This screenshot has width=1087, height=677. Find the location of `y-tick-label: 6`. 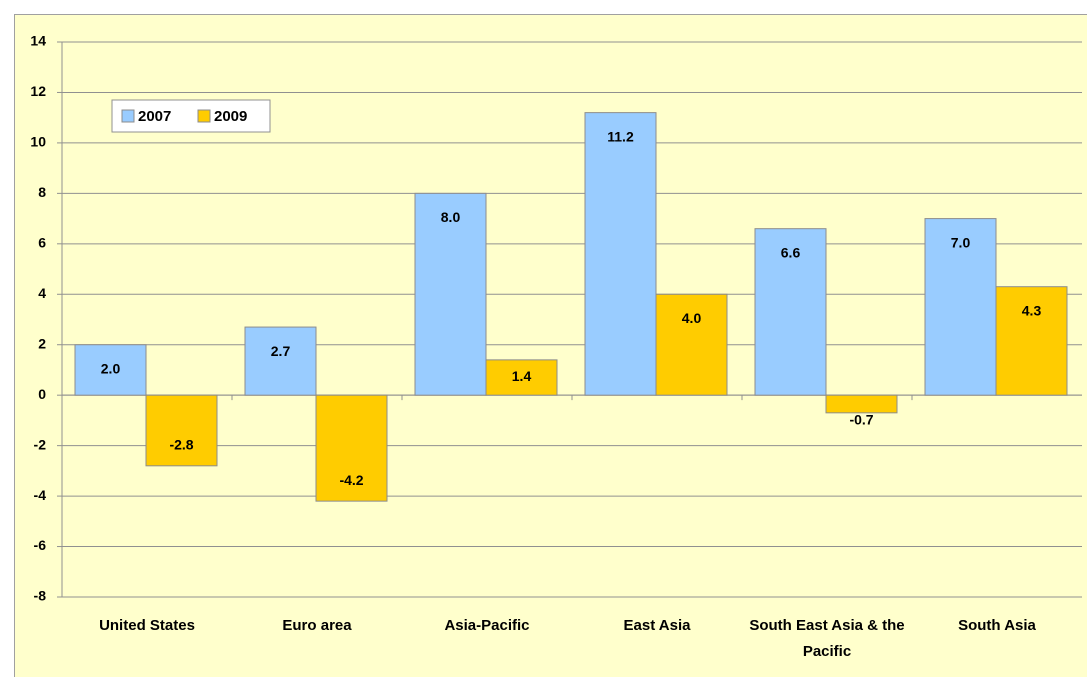

y-tick-label: 6 is located at coordinates (42, 243).